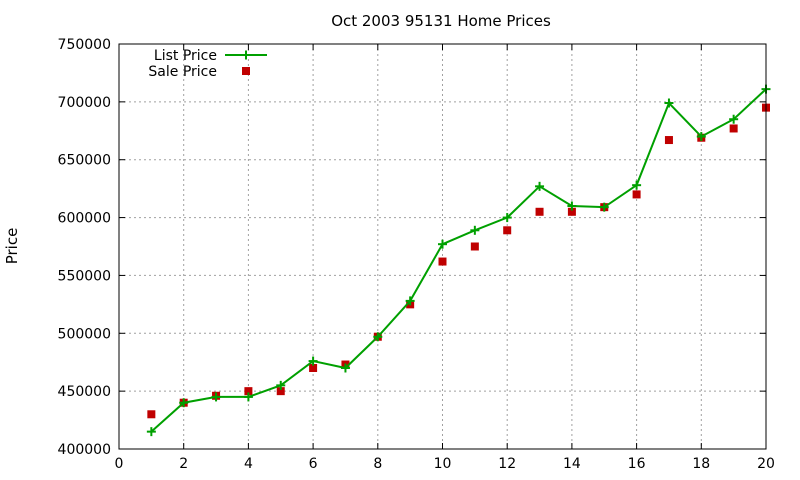  I want to click on x-tick-label: 0, so click(119, 464).